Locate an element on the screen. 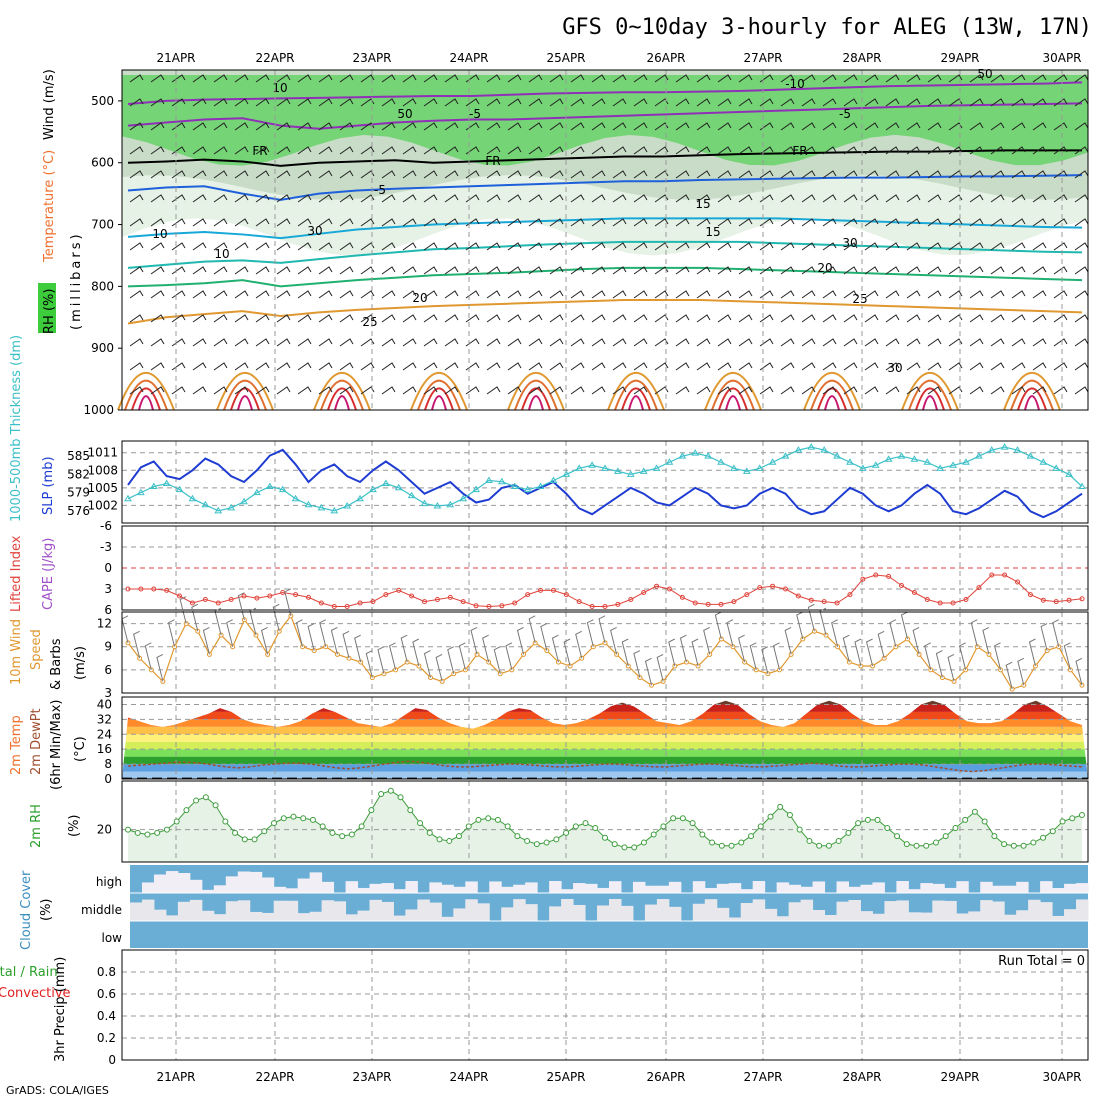 This screenshot has width=1100, height=1100. contour-label: 30 is located at coordinates (894, 368).